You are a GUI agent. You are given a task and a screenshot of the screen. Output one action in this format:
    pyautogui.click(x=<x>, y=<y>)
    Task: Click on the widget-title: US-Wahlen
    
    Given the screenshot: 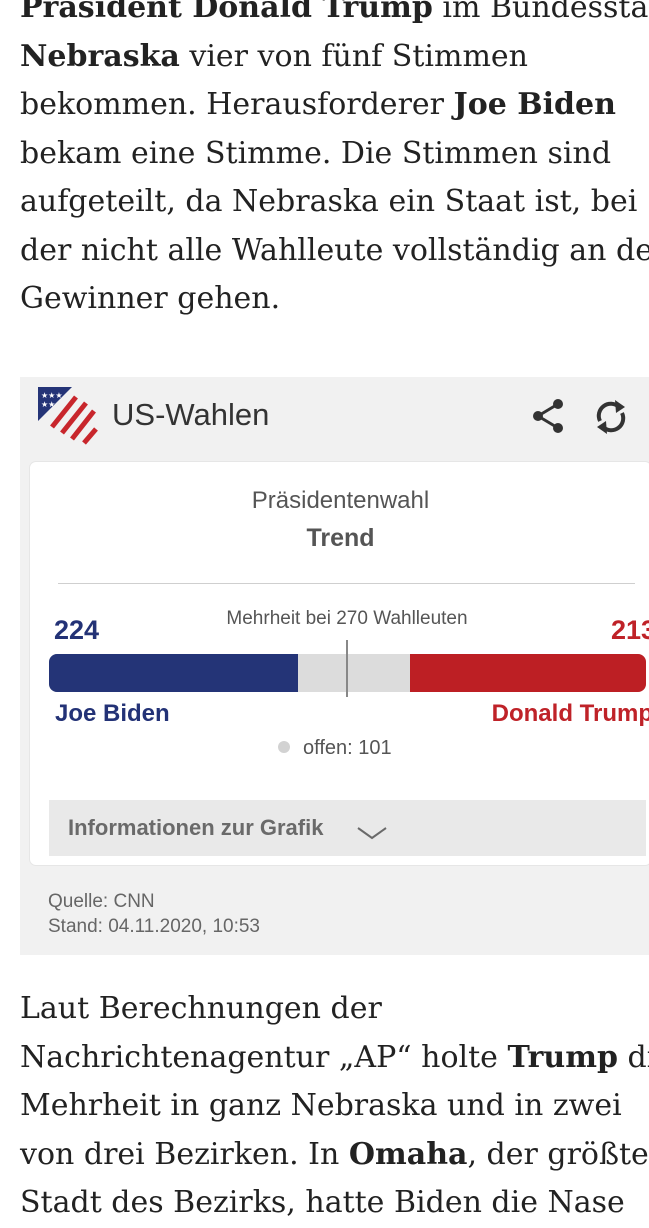 What is the action you would take?
    pyautogui.click(x=191, y=414)
    